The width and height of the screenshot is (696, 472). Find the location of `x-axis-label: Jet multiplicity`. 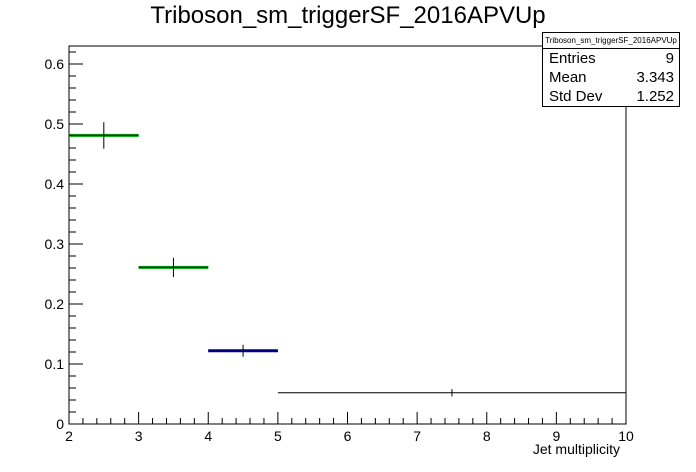

x-axis-label: Jet multiplicity is located at coordinates (576, 449).